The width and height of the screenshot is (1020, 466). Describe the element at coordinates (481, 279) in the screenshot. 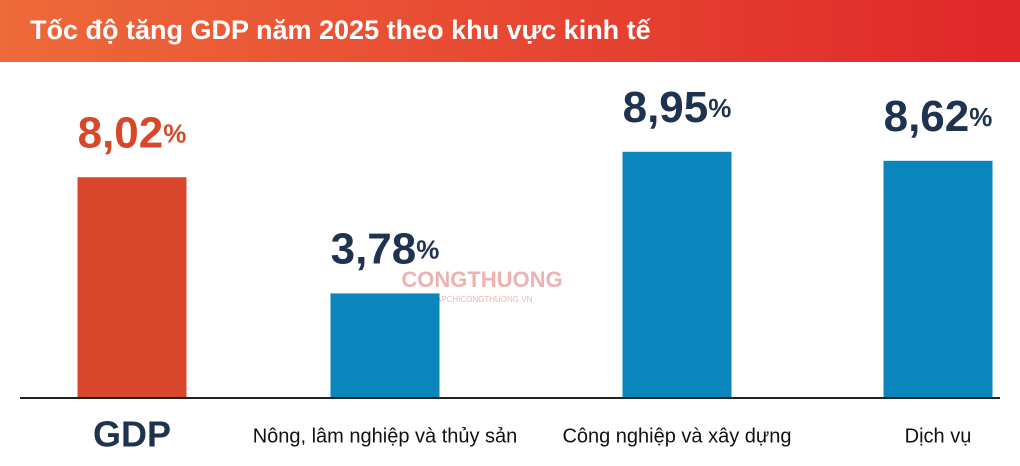

I see `watermark: CONGTHUONG` at that location.